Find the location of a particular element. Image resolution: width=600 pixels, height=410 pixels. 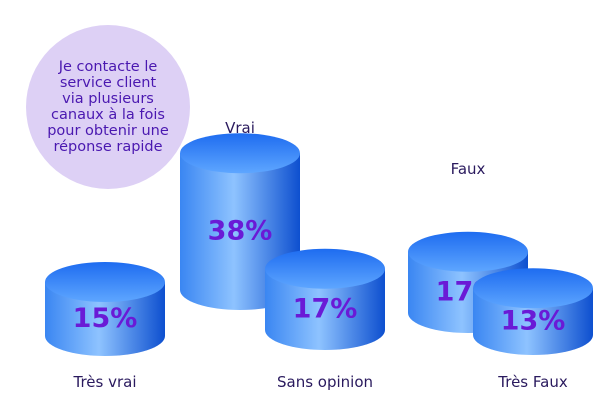

value-label-5: 13% is located at coordinates (533, 321).